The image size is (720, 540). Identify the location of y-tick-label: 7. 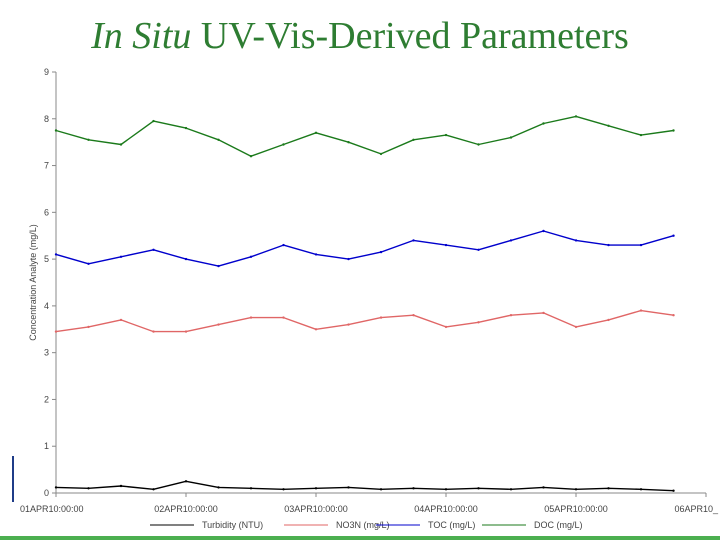
(46, 166).